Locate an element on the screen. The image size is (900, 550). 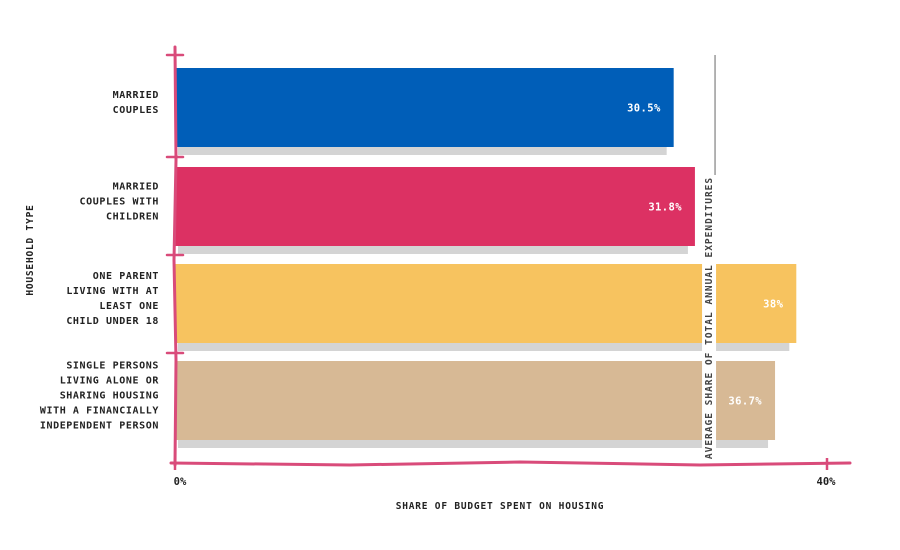
x-axis-title: SHARE OF BUDGET SPENT ON HOUSING is located at coordinates (500, 506).